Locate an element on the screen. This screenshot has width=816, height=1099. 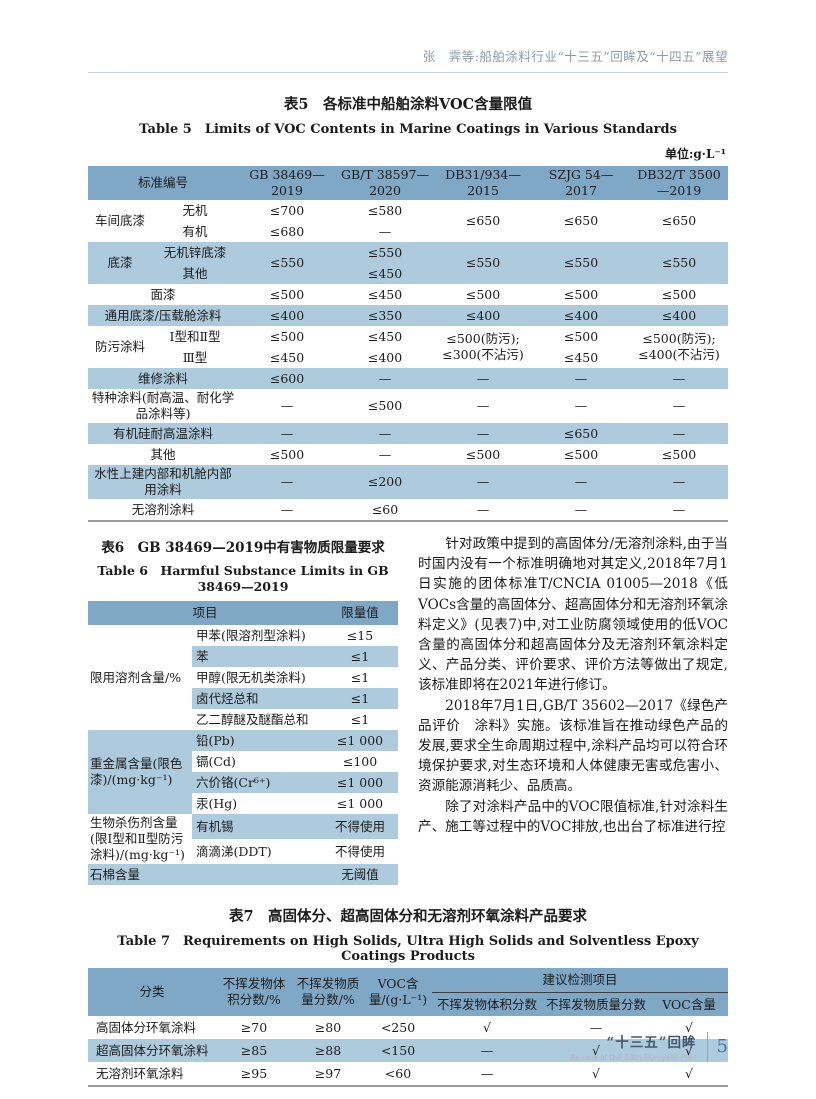
cell: 铅(Pb) is located at coordinates (215, 740).